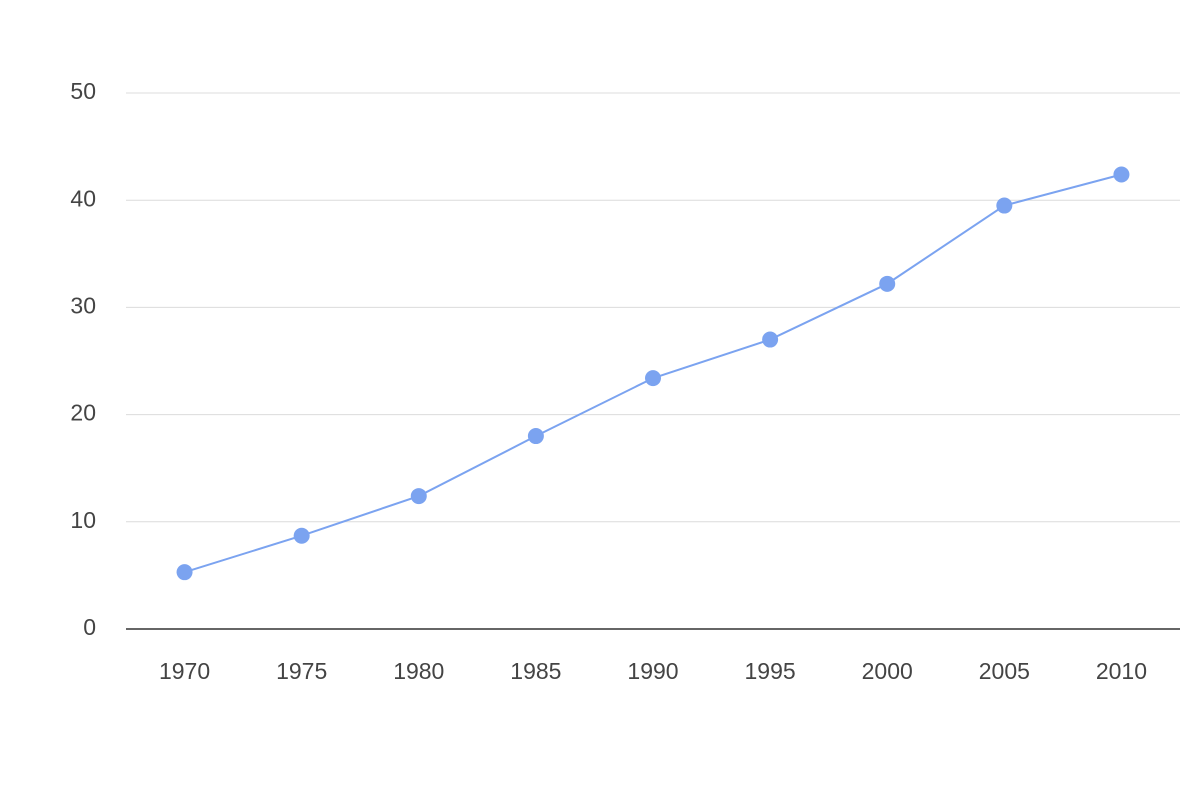 This screenshot has width=1200, height=800. Describe the element at coordinates (301, 671) in the screenshot. I see `x-tick-label: 1975` at that location.